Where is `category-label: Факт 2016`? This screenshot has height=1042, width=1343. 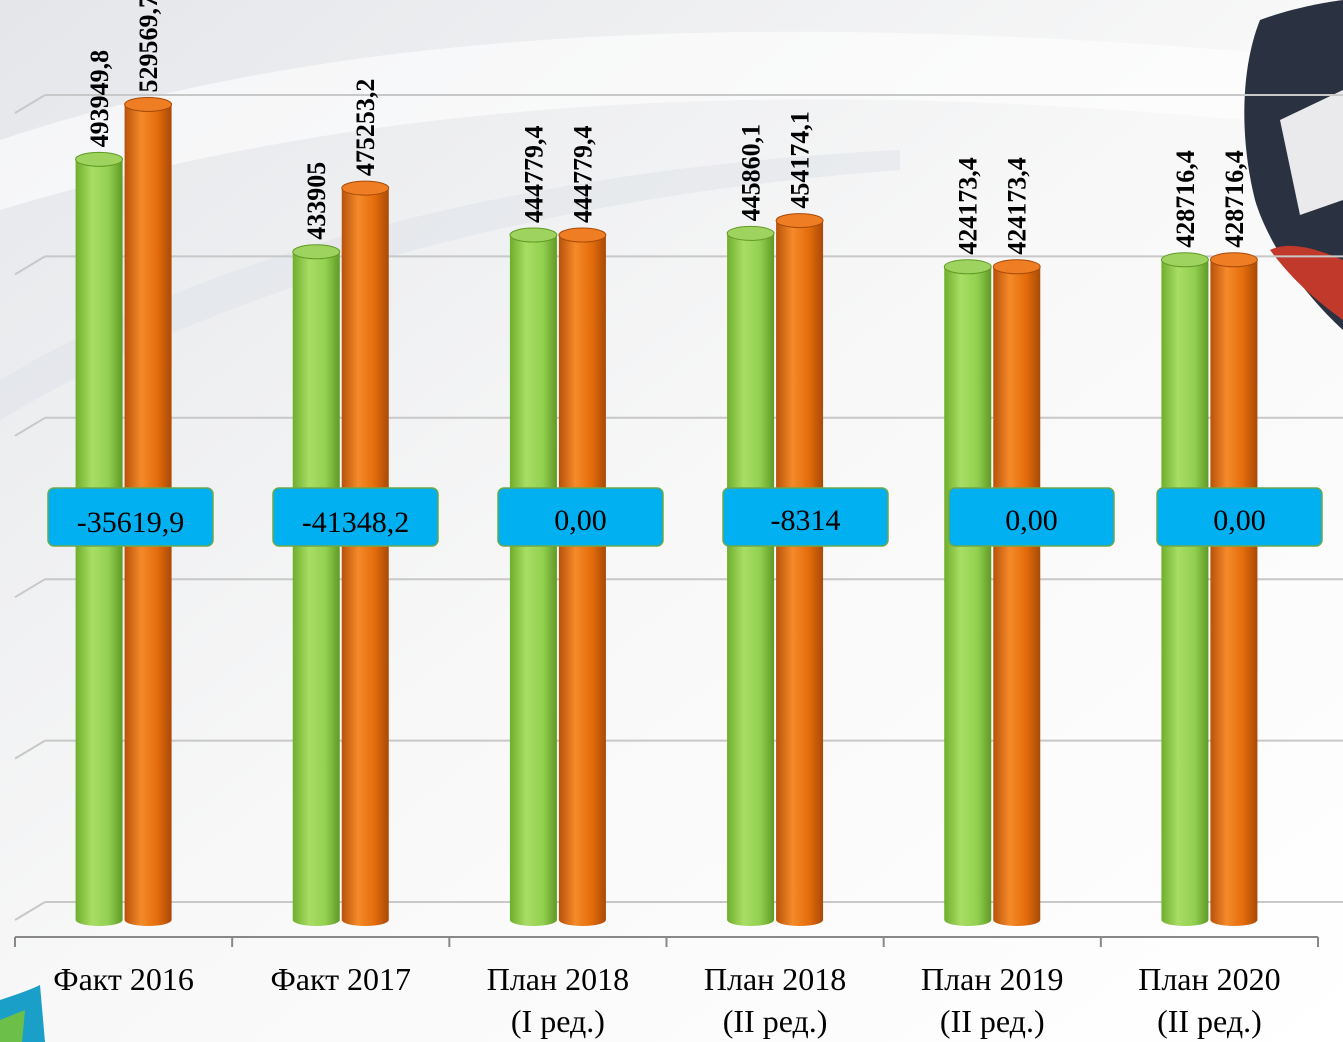
category-label: Факт 2016 is located at coordinates (123, 979).